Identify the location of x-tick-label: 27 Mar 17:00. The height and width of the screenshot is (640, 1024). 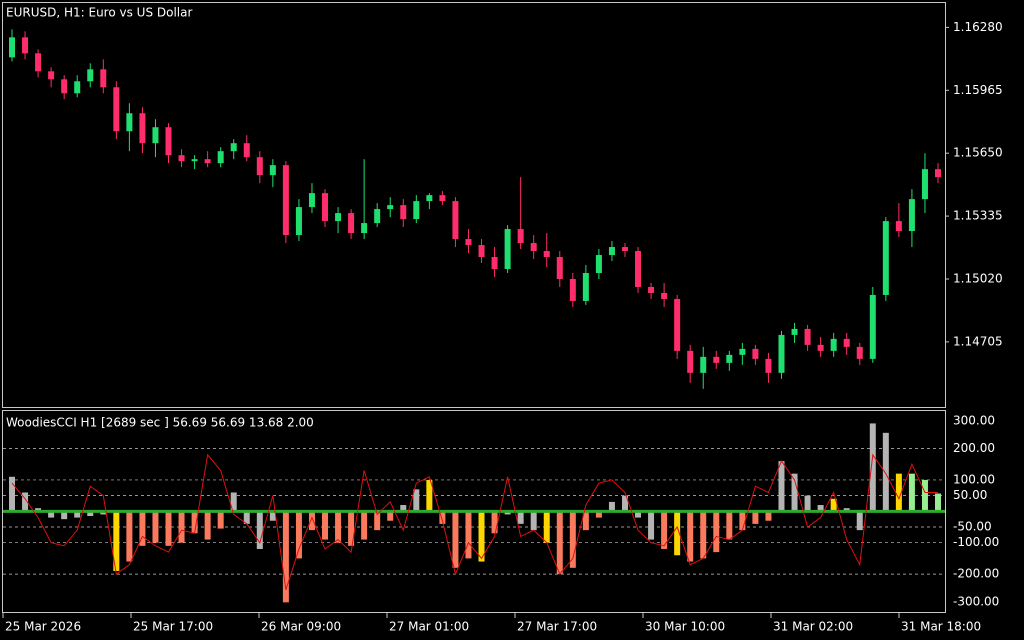
(557, 627).